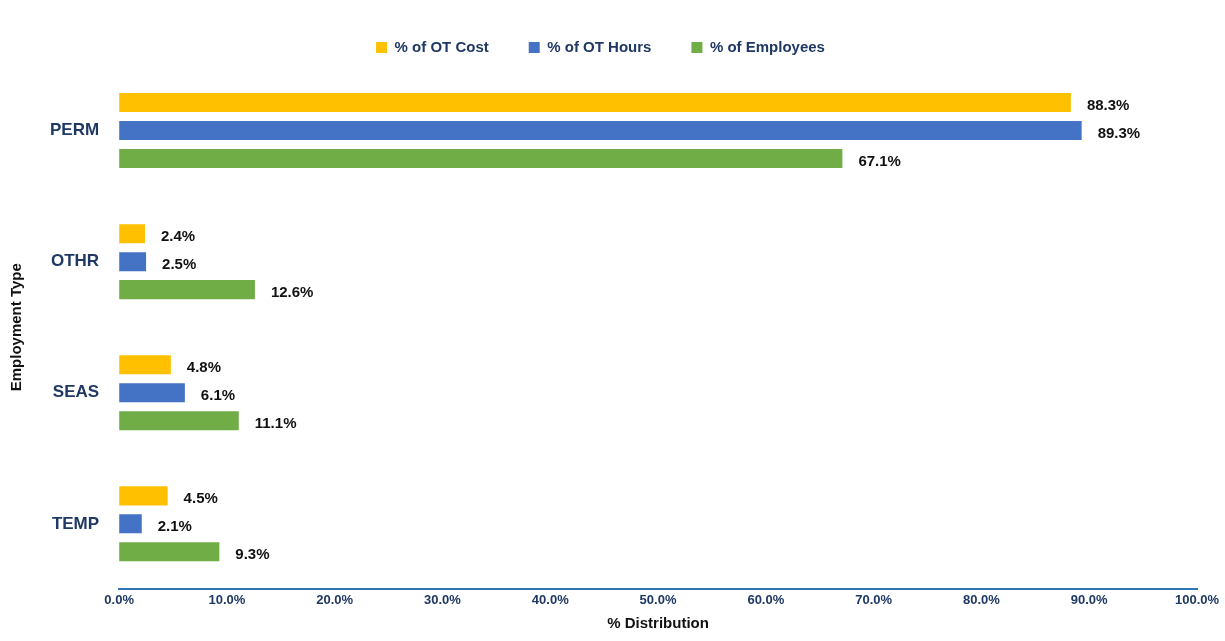 Image resolution: width=1225 pixels, height=641 pixels. What do you see at coordinates (767, 46) in the screenshot?
I see `legend-label: % of Employees` at bounding box center [767, 46].